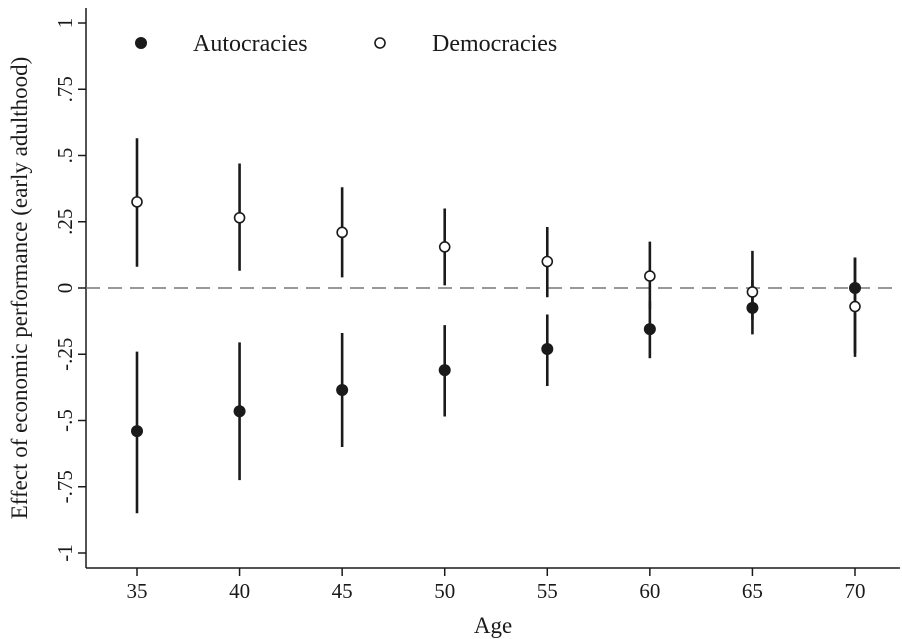 This screenshot has height=639, width=902. What do you see at coordinates (380, 43) in the screenshot?
I see `legend-marker-democracies` at bounding box center [380, 43].